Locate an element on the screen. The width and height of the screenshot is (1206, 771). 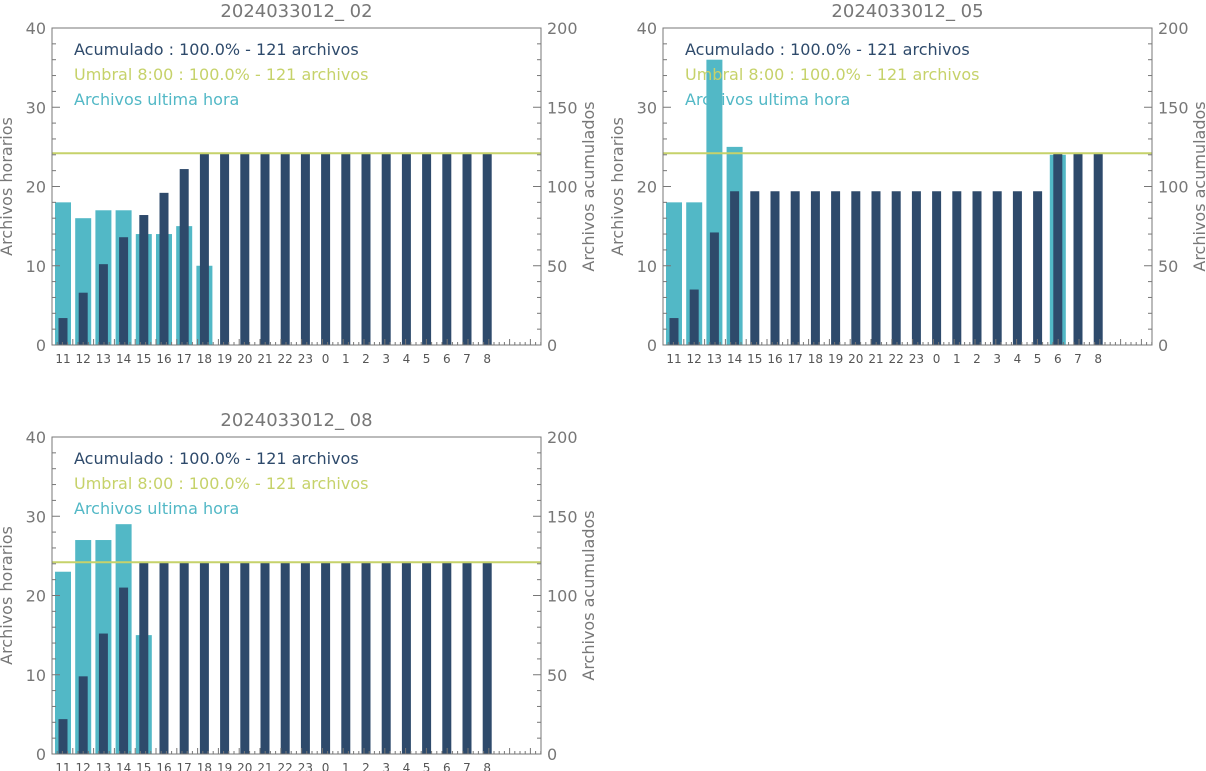
right-axis-label: Archivos acumulados is located at coordinates (588, 186).